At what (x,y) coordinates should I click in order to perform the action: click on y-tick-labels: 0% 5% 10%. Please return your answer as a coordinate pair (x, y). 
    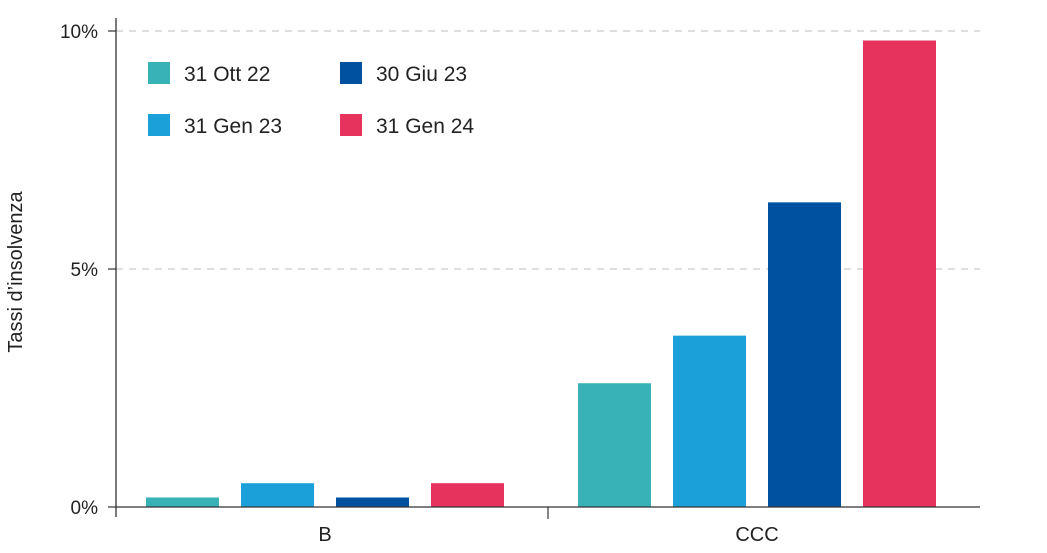
    Looking at the image, I should click on (79, 270).